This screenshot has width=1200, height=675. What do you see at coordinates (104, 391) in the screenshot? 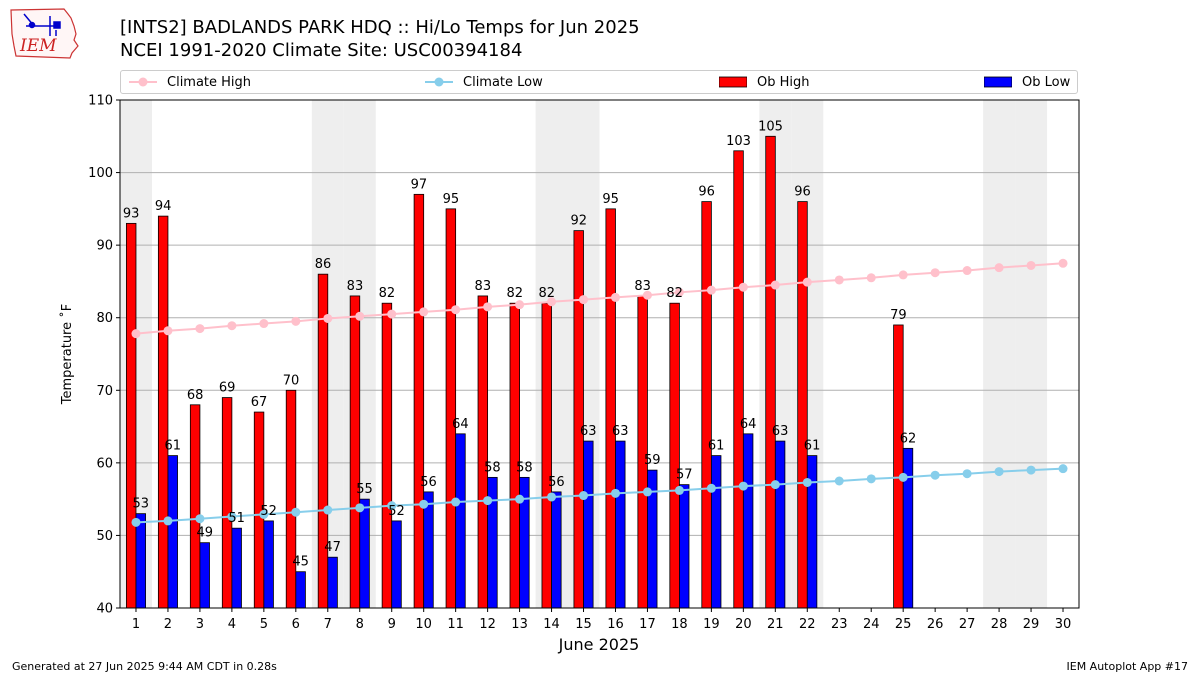
I see `y-tick-label-70: 70` at bounding box center [104, 391].